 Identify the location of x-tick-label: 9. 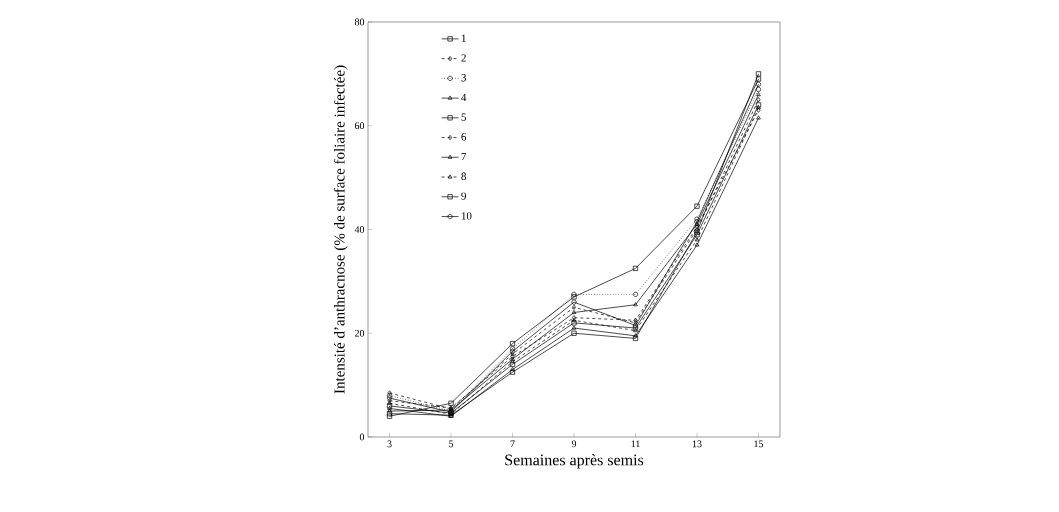
(574, 444).